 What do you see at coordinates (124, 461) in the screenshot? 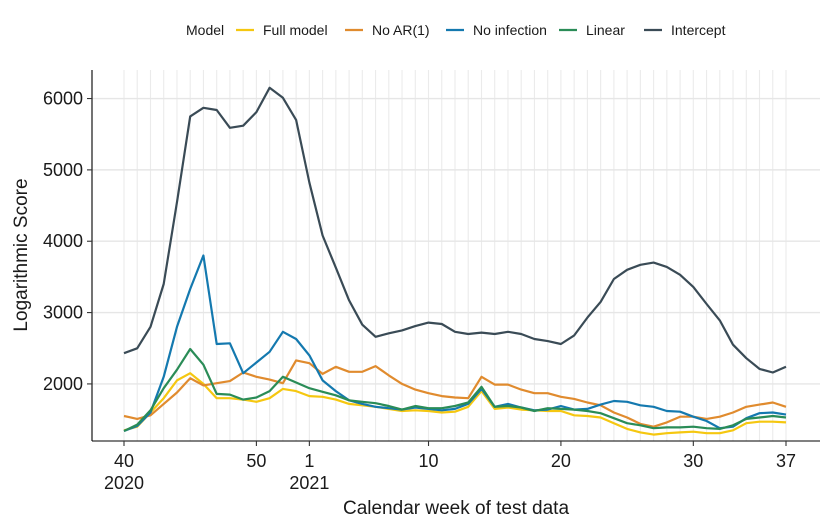
I see `x-tick-label: 40` at bounding box center [124, 461].